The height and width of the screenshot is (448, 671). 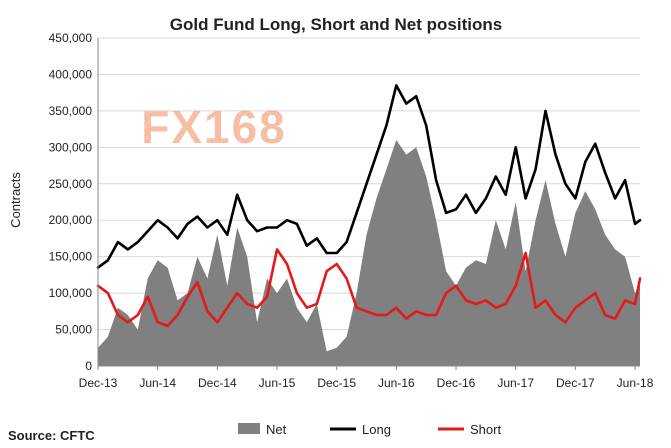 I want to click on chart-title: Gold Fund Long, Short and Net positions, so click(x=336, y=24).